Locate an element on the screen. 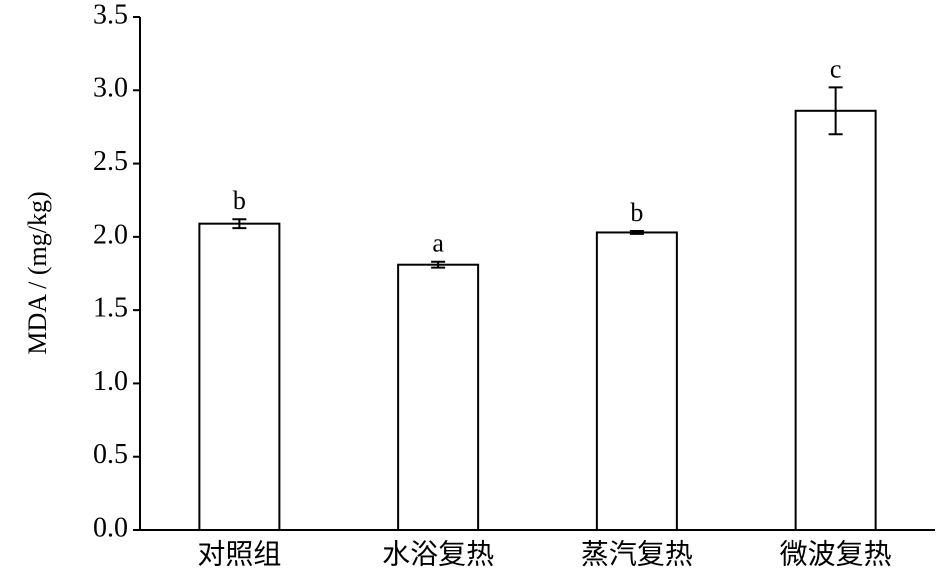  x-tick-label: 微波复热 is located at coordinates (836, 554).